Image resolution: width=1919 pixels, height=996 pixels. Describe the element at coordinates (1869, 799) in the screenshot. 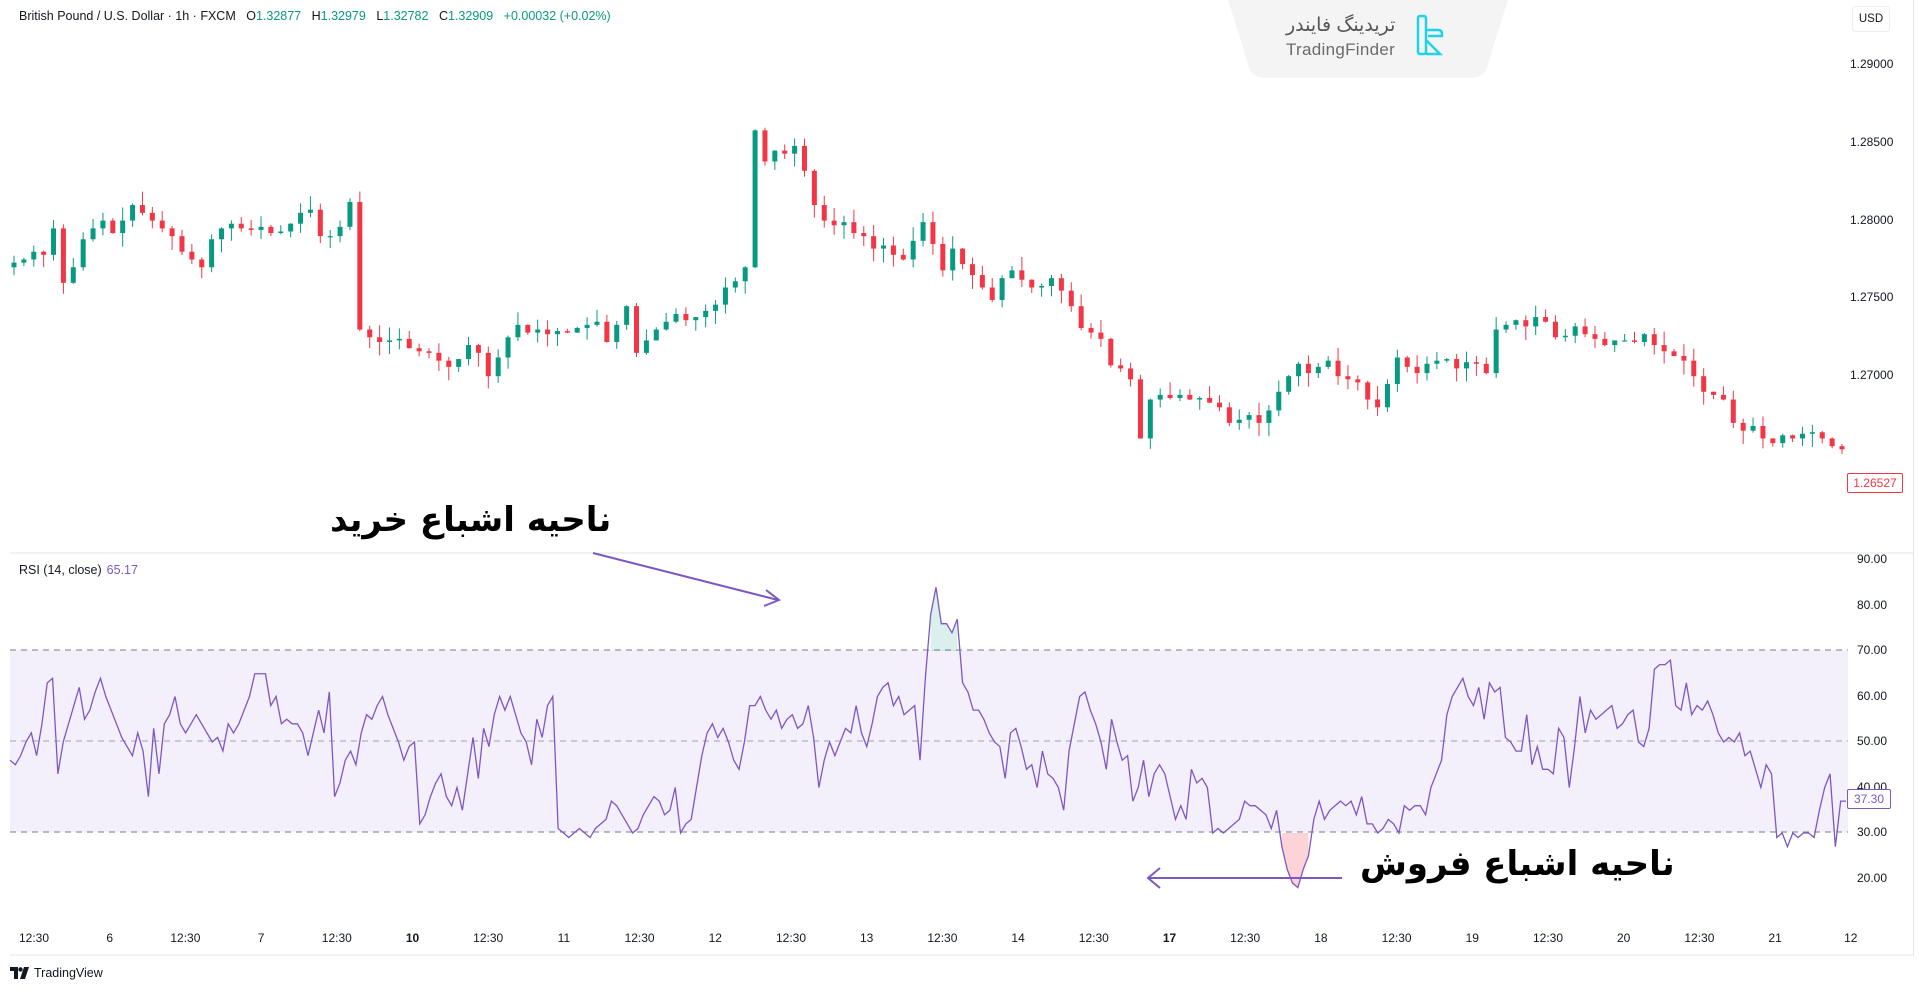

I see `rsi-current-label: 37.30` at that location.